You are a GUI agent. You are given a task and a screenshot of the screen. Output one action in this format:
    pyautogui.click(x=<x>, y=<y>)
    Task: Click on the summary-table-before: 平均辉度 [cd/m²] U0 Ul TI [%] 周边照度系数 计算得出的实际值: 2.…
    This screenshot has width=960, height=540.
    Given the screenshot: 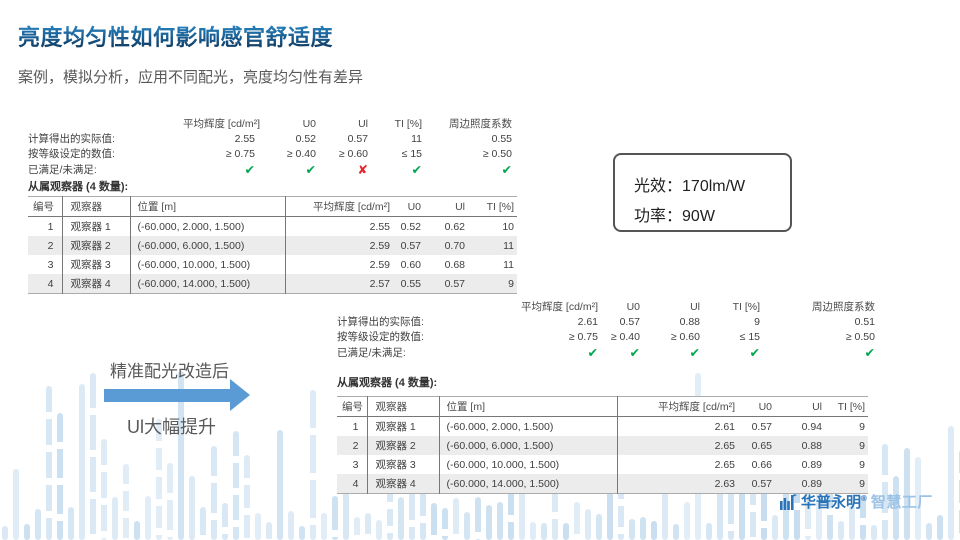 What is the action you would take?
    pyautogui.click(x=270, y=147)
    